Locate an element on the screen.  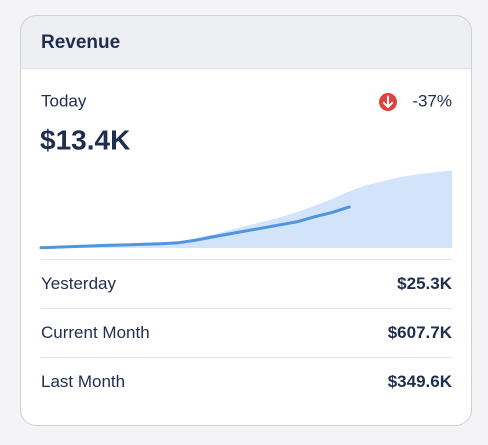
down-icon is located at coordinates (388, 102).